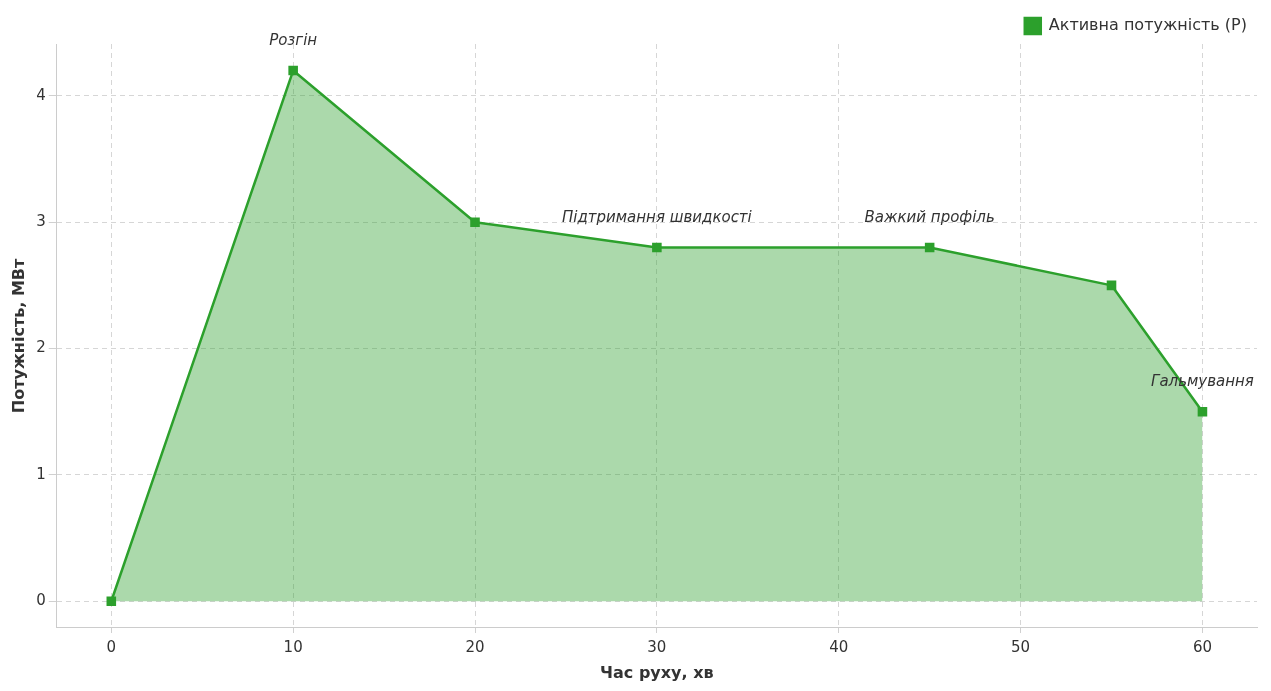 The image size is (1271, 691). Describe the element at coordinates (1202, 646) in the screenshot. I see `x-tick-label: 60` at that location.